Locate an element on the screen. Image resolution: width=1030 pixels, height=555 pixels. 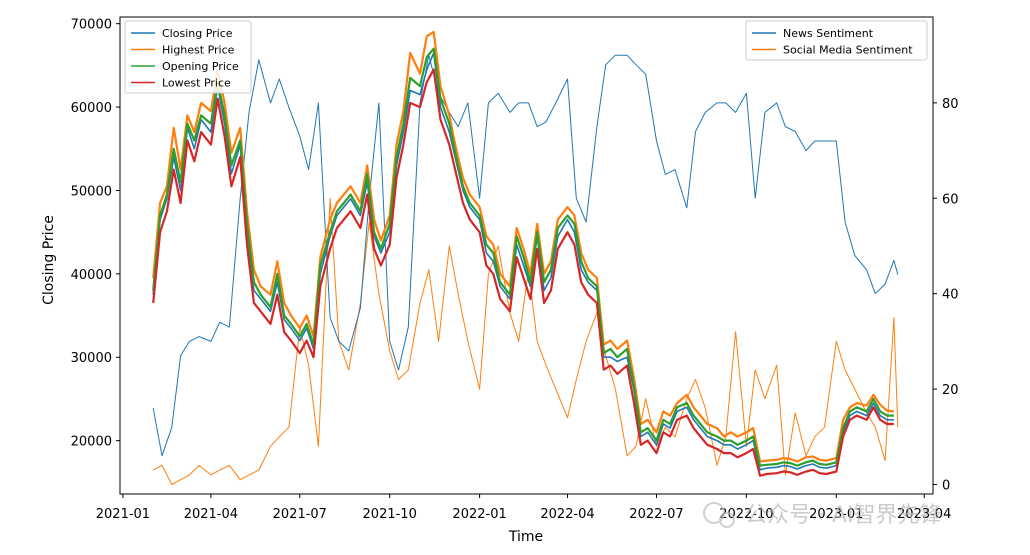
y-axis-label: Closing Price is located at coordinates (49, 260).